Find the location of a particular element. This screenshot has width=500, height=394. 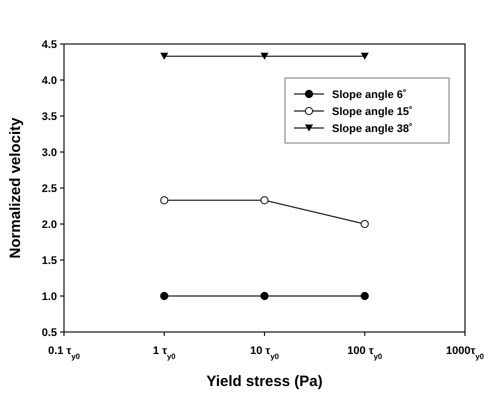

x-tick-label: 0.1 τ$_{y0}$ is located at coordinates (64, 352).